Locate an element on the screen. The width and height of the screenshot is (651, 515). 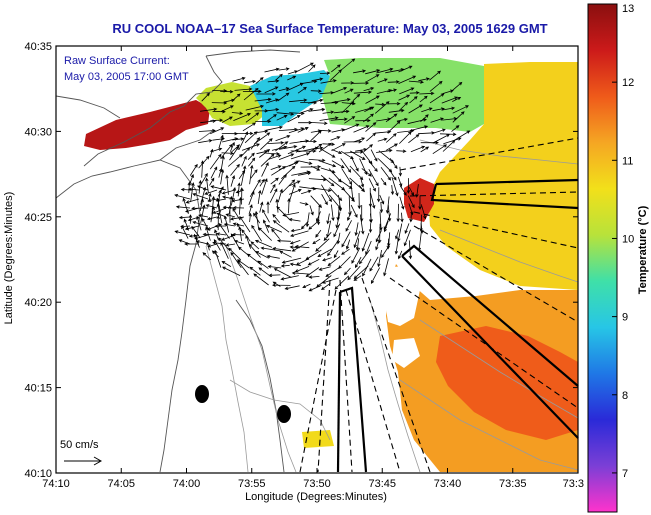
colorbar-tick-label: 13 is located at coordinates (628, 9).